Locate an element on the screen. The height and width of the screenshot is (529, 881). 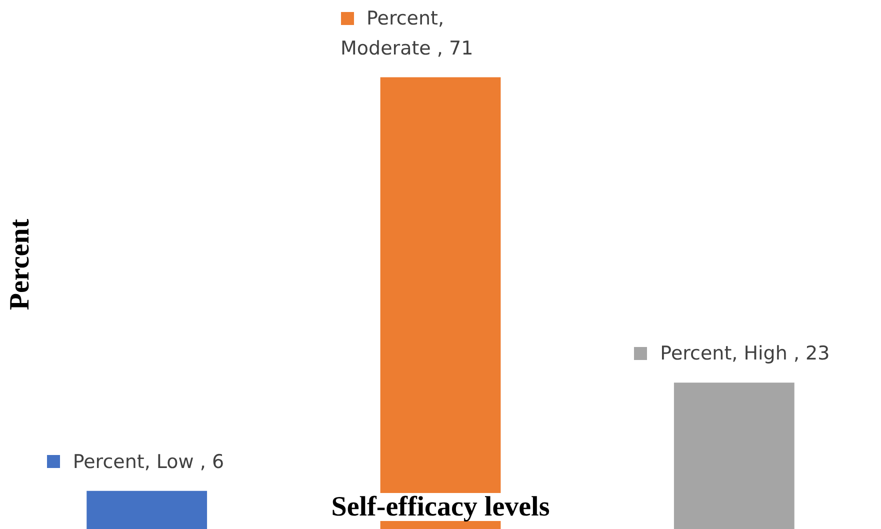
data-label: Percent, High , 23 is located at coordinates (745, 353).